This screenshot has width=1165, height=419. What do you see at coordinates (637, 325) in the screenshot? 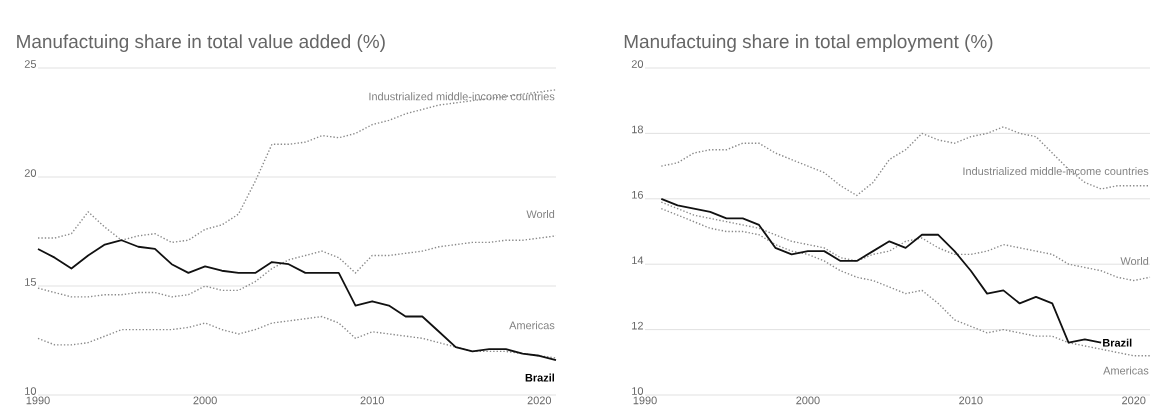
I see `y-tick-label: 12` at bounding box center [637, 325].